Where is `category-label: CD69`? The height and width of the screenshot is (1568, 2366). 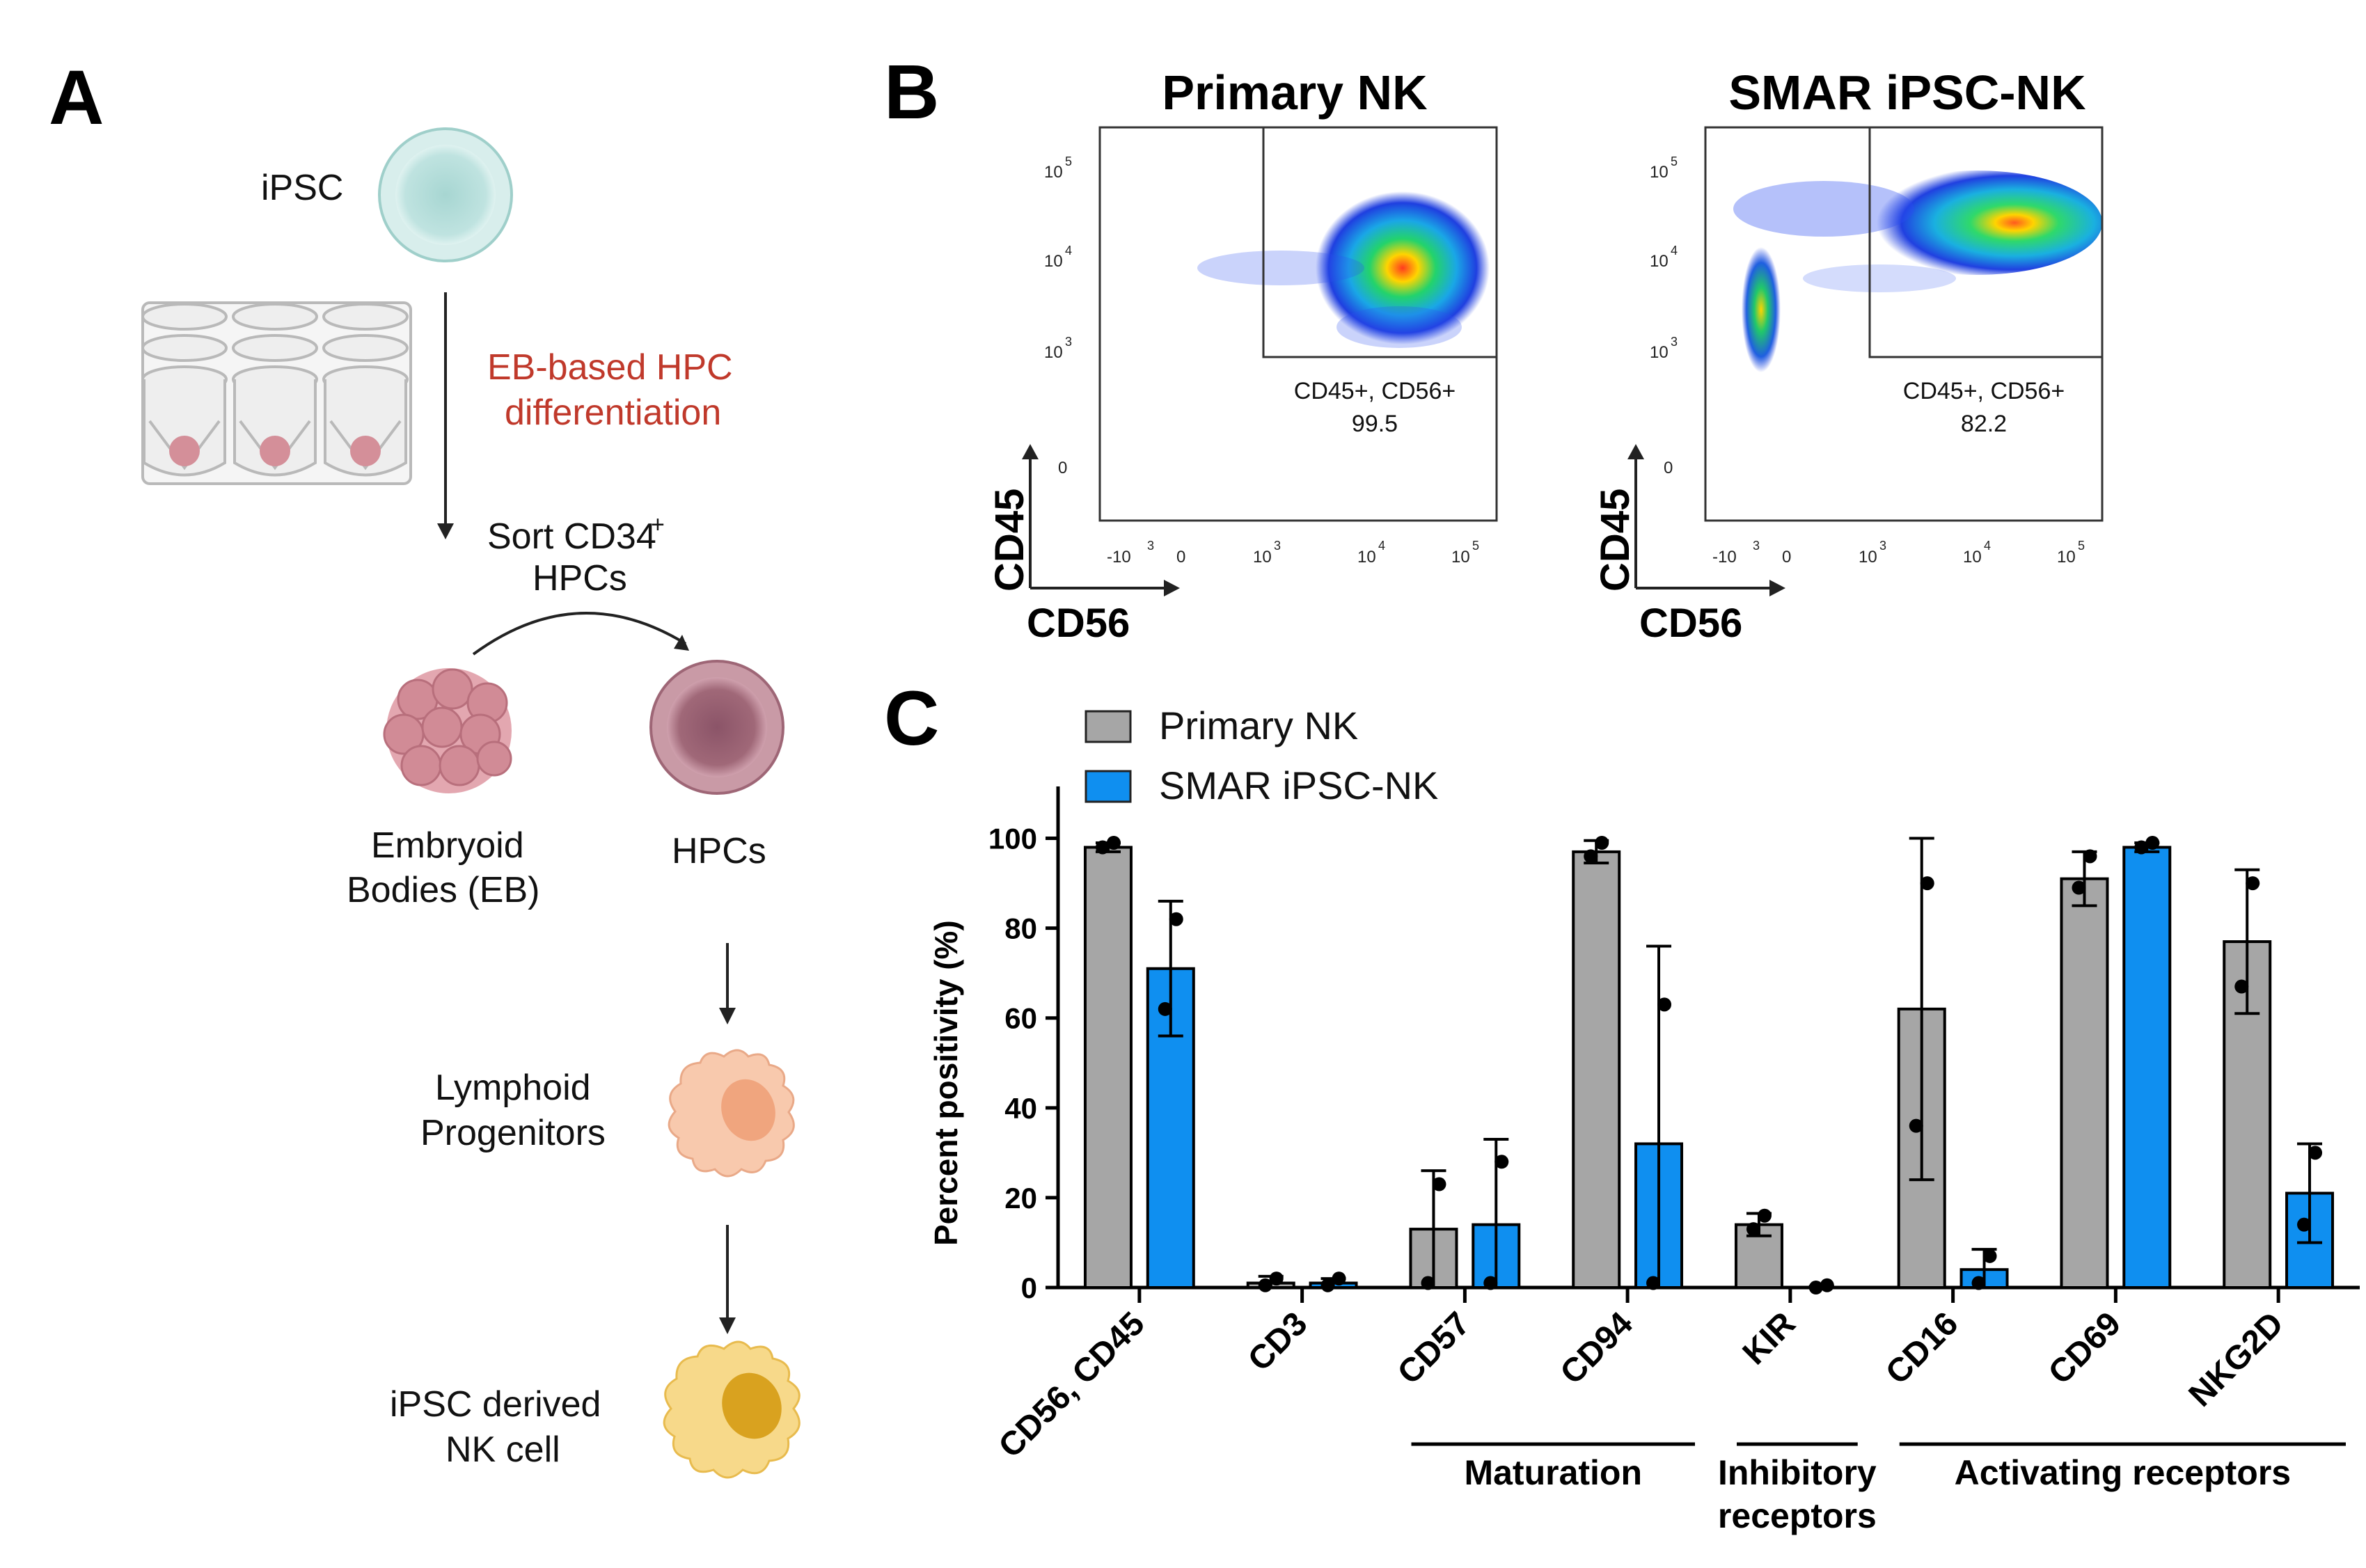 category-label: CD69 is located at coordinates (2085, 1348).